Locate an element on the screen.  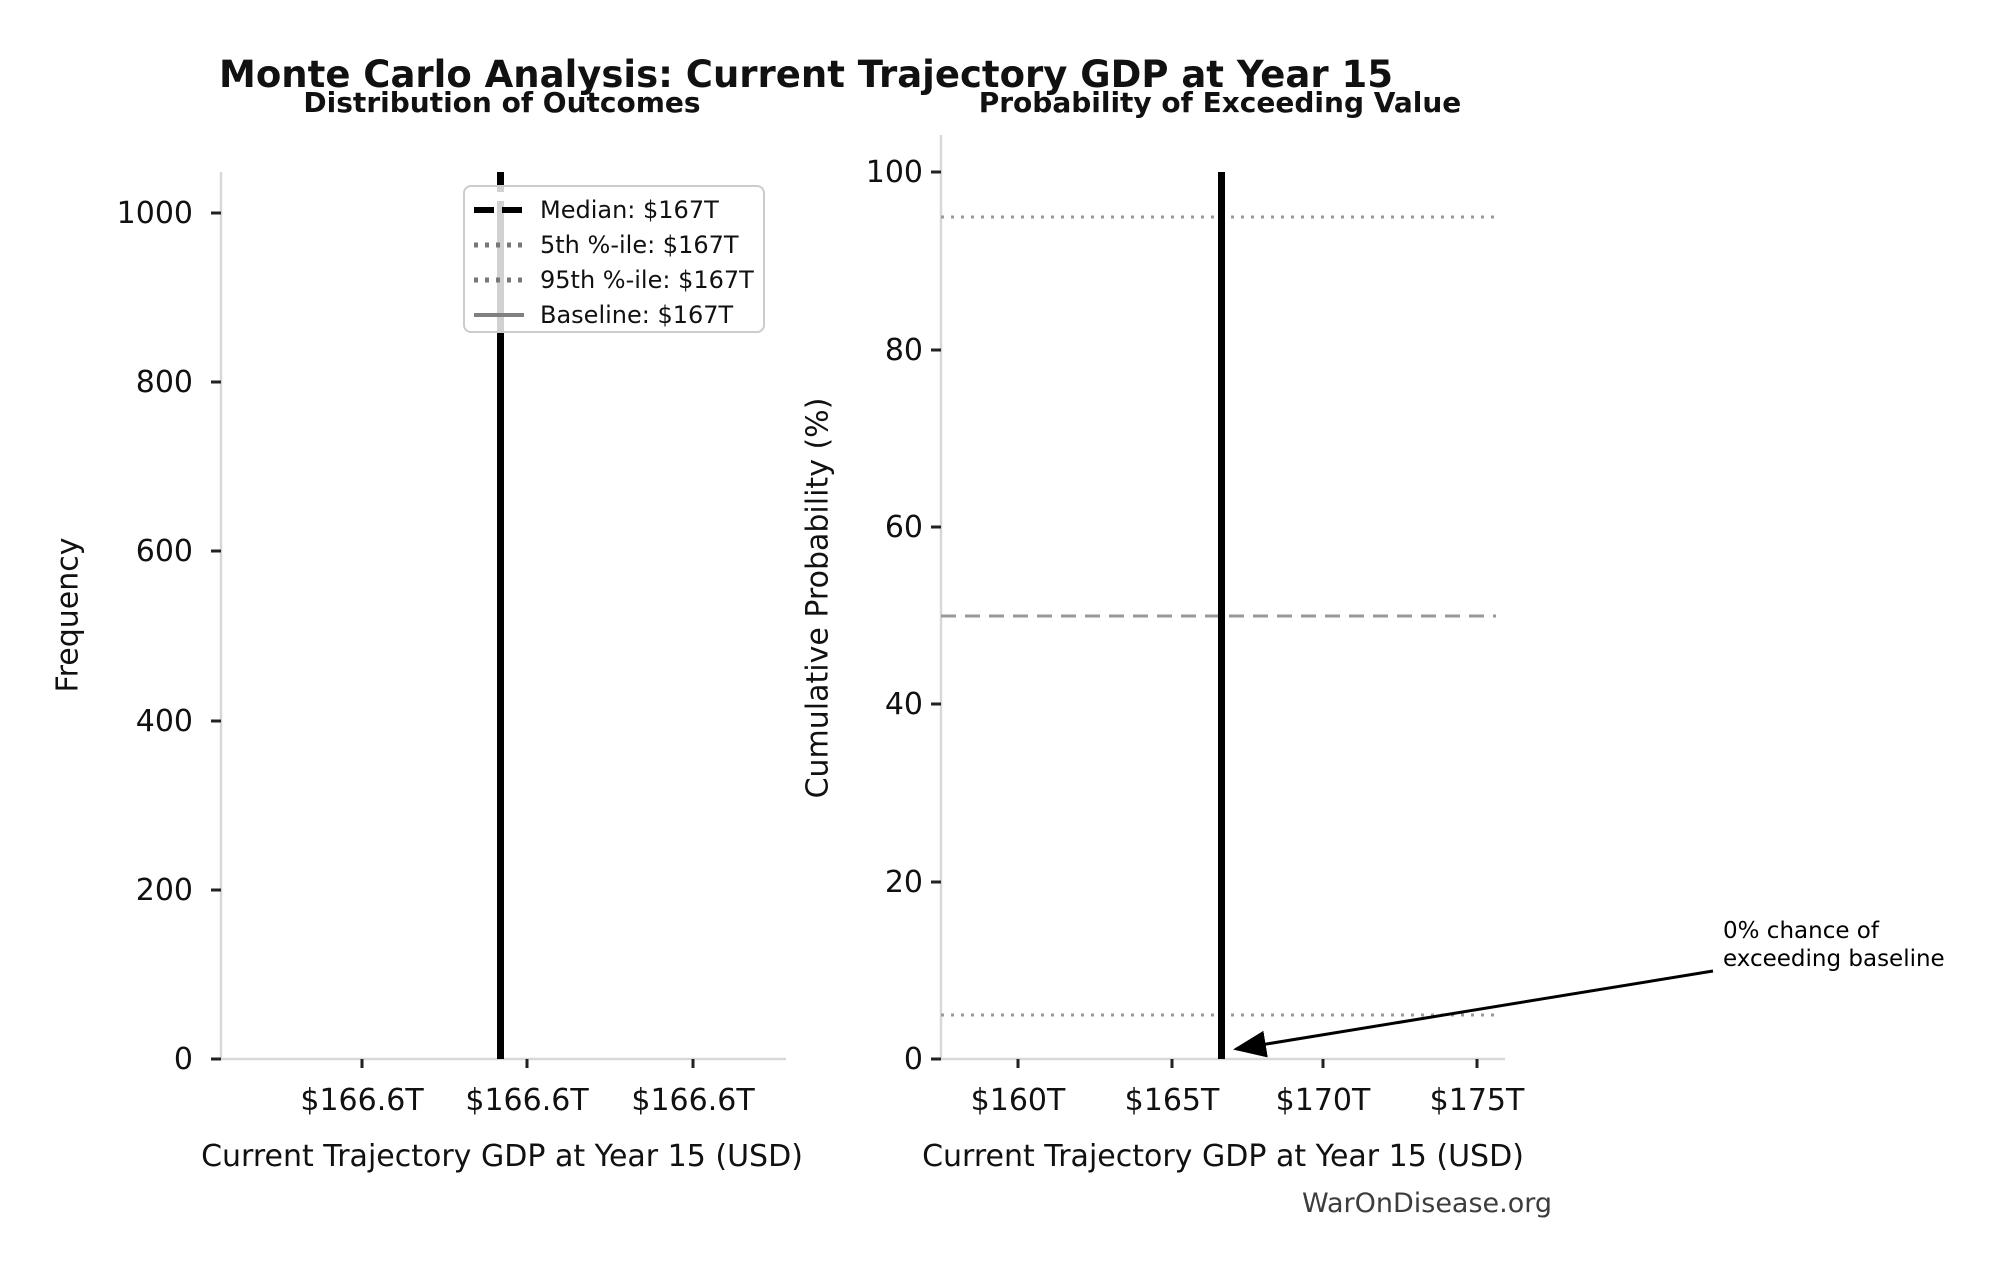
right-plot-ytick-marks is located at coordinates (936, 615).